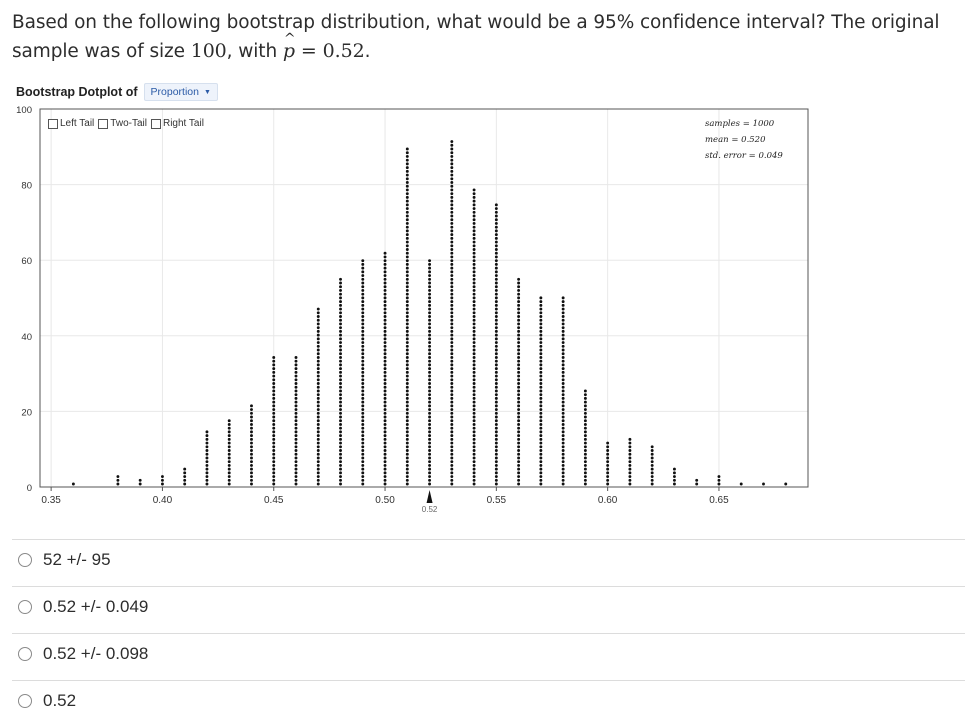 This screenshot has width=965, height=724. Describe the element at coordinates (488, 586) in the screenshot. I see `divider` at that location.